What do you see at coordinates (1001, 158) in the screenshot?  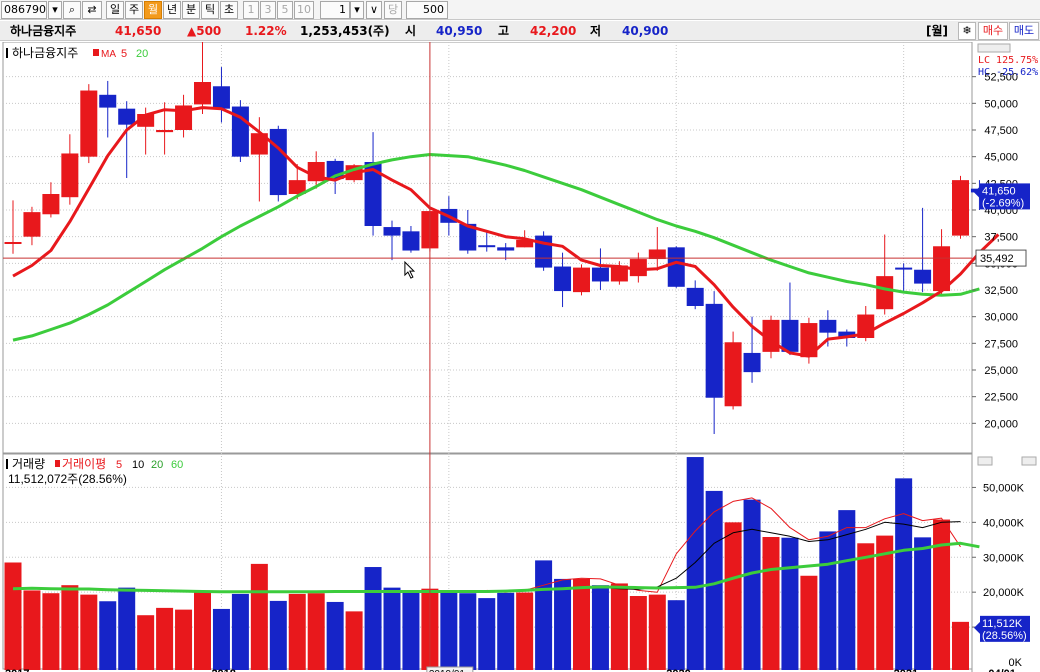 I see `price-tick-label: 45,000` at bounding box center [1001, 158].